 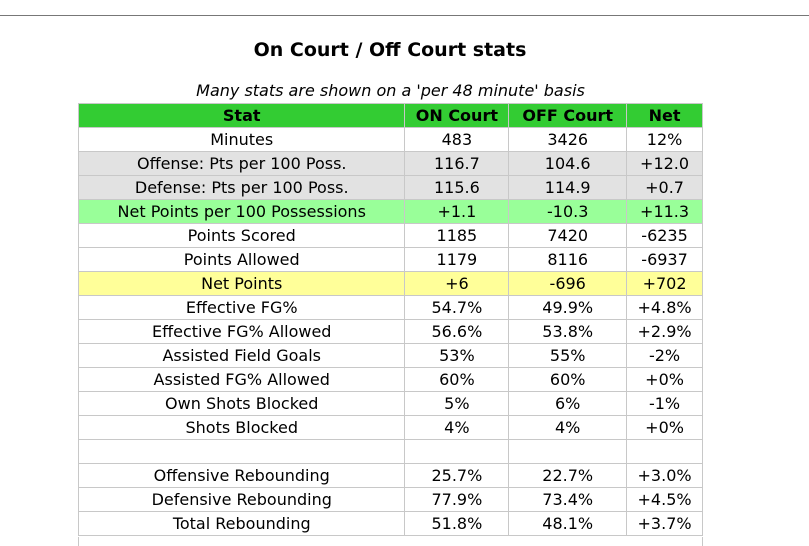 I want to click on cell-on-court: 77.9%, so click(x=457, y=499).